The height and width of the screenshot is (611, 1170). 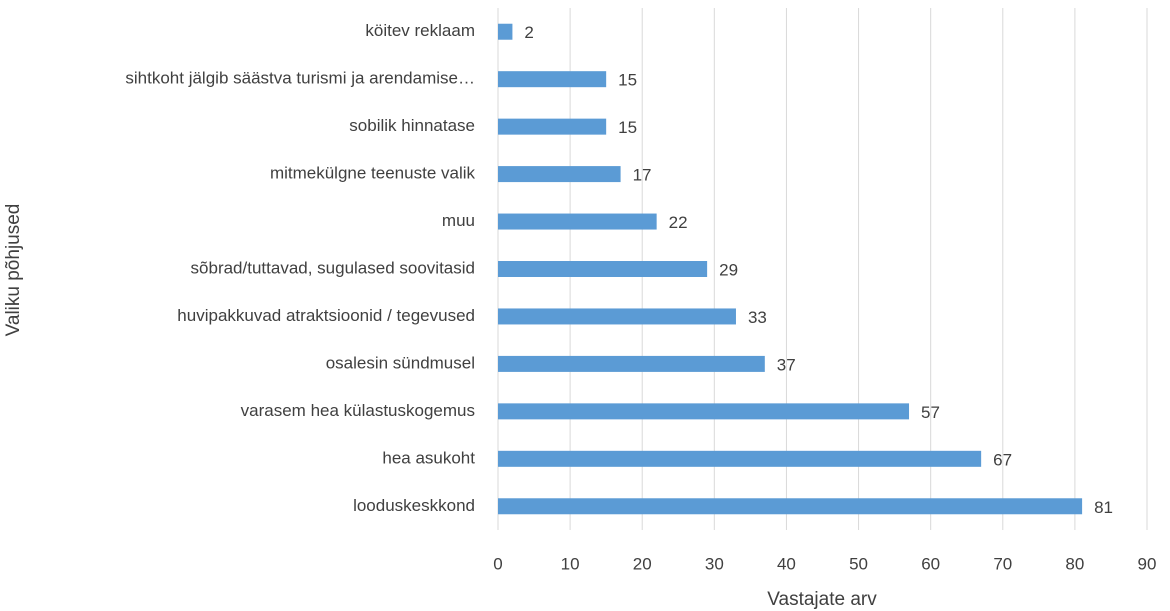 I want to click on y-tick-label: muu, so click(x=458, y=220).